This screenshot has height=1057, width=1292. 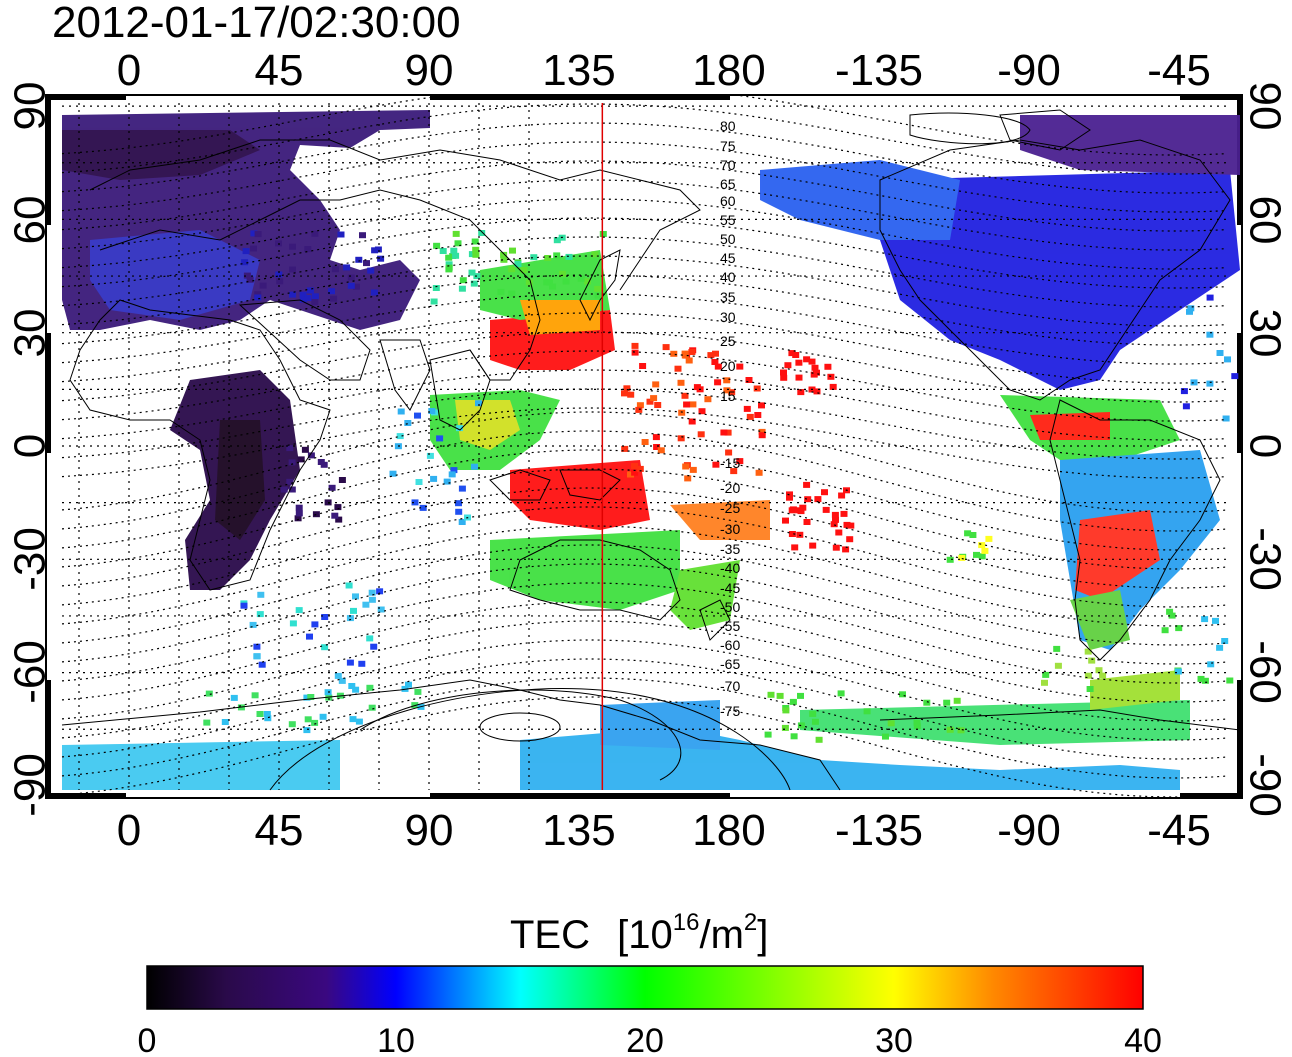 What do you see at coordinates (730, 568) in the screenshot?
I see `maglat-label: -40` at bounding box center [730, 568].